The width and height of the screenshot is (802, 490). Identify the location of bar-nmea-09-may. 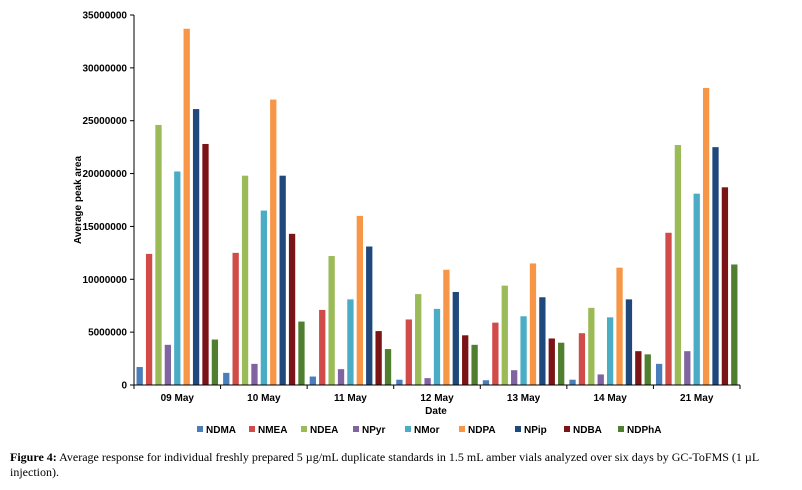
(149, 319).